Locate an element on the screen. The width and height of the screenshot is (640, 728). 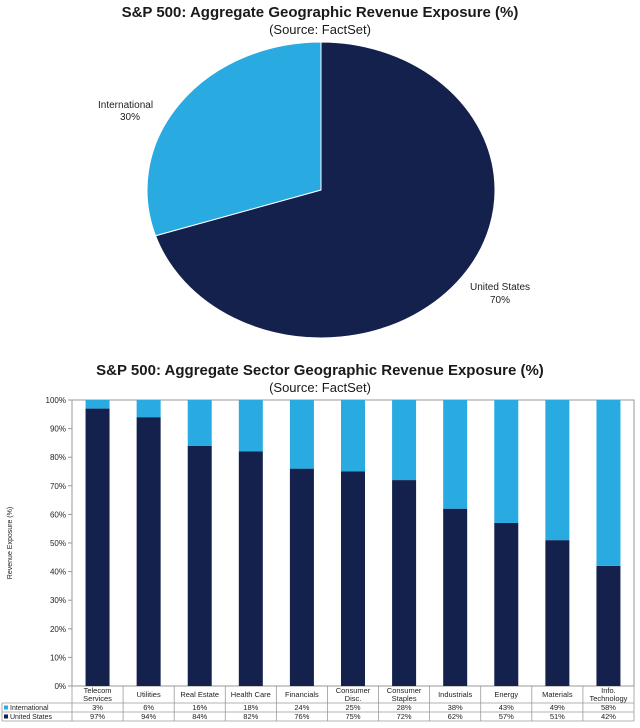
legend-key-international is located at coordinates (6, 707).